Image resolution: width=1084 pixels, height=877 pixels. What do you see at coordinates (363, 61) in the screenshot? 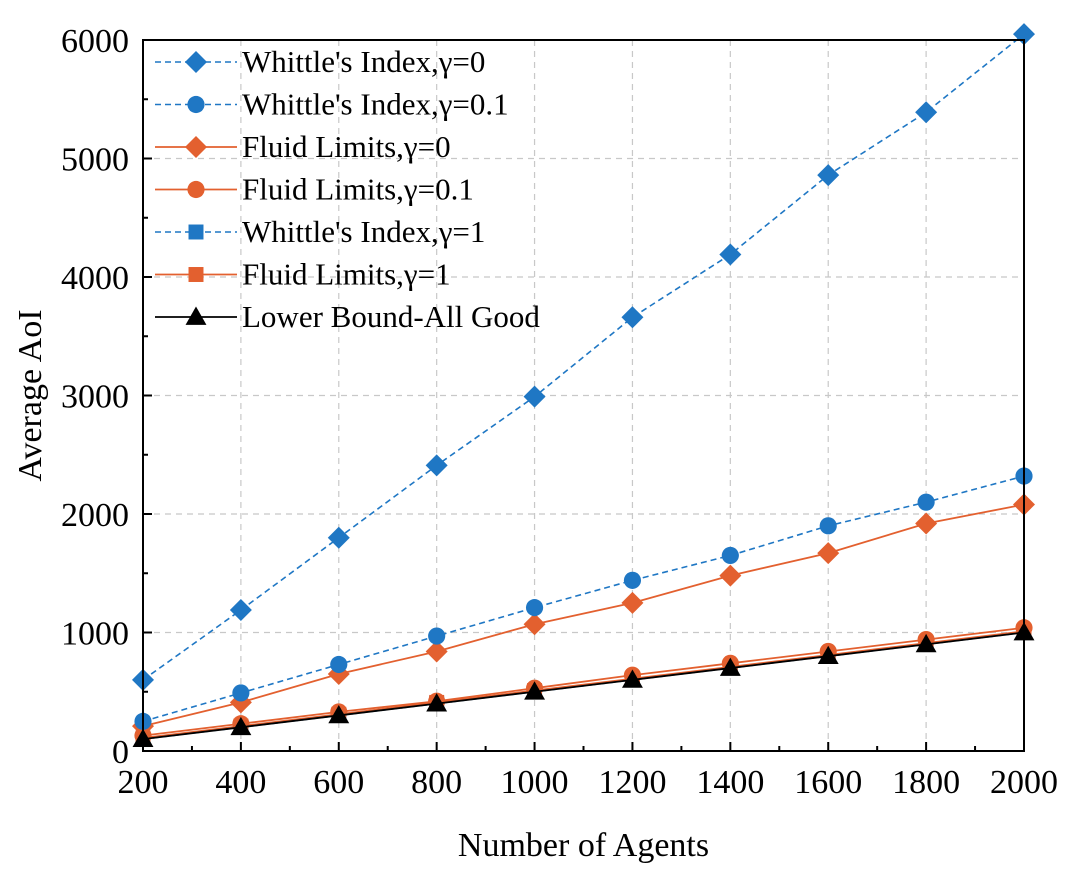
I see `legend-label: Whittle's Index,γ=0` at bounding box center [363, 61].